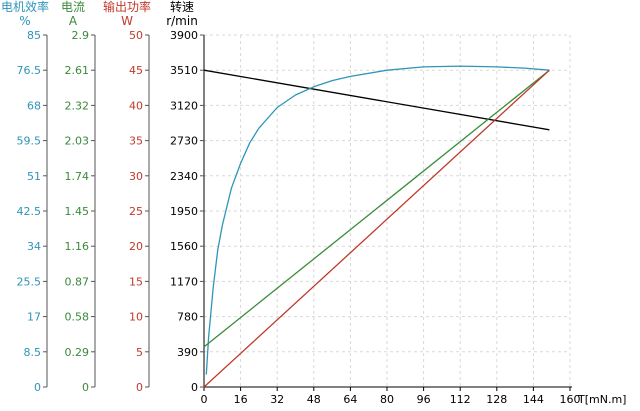 This screenshot has width=640, height=411. Describe the element at coordinates (204, 399) in the screenshot. I see `x-tick-label: 0` at that location.